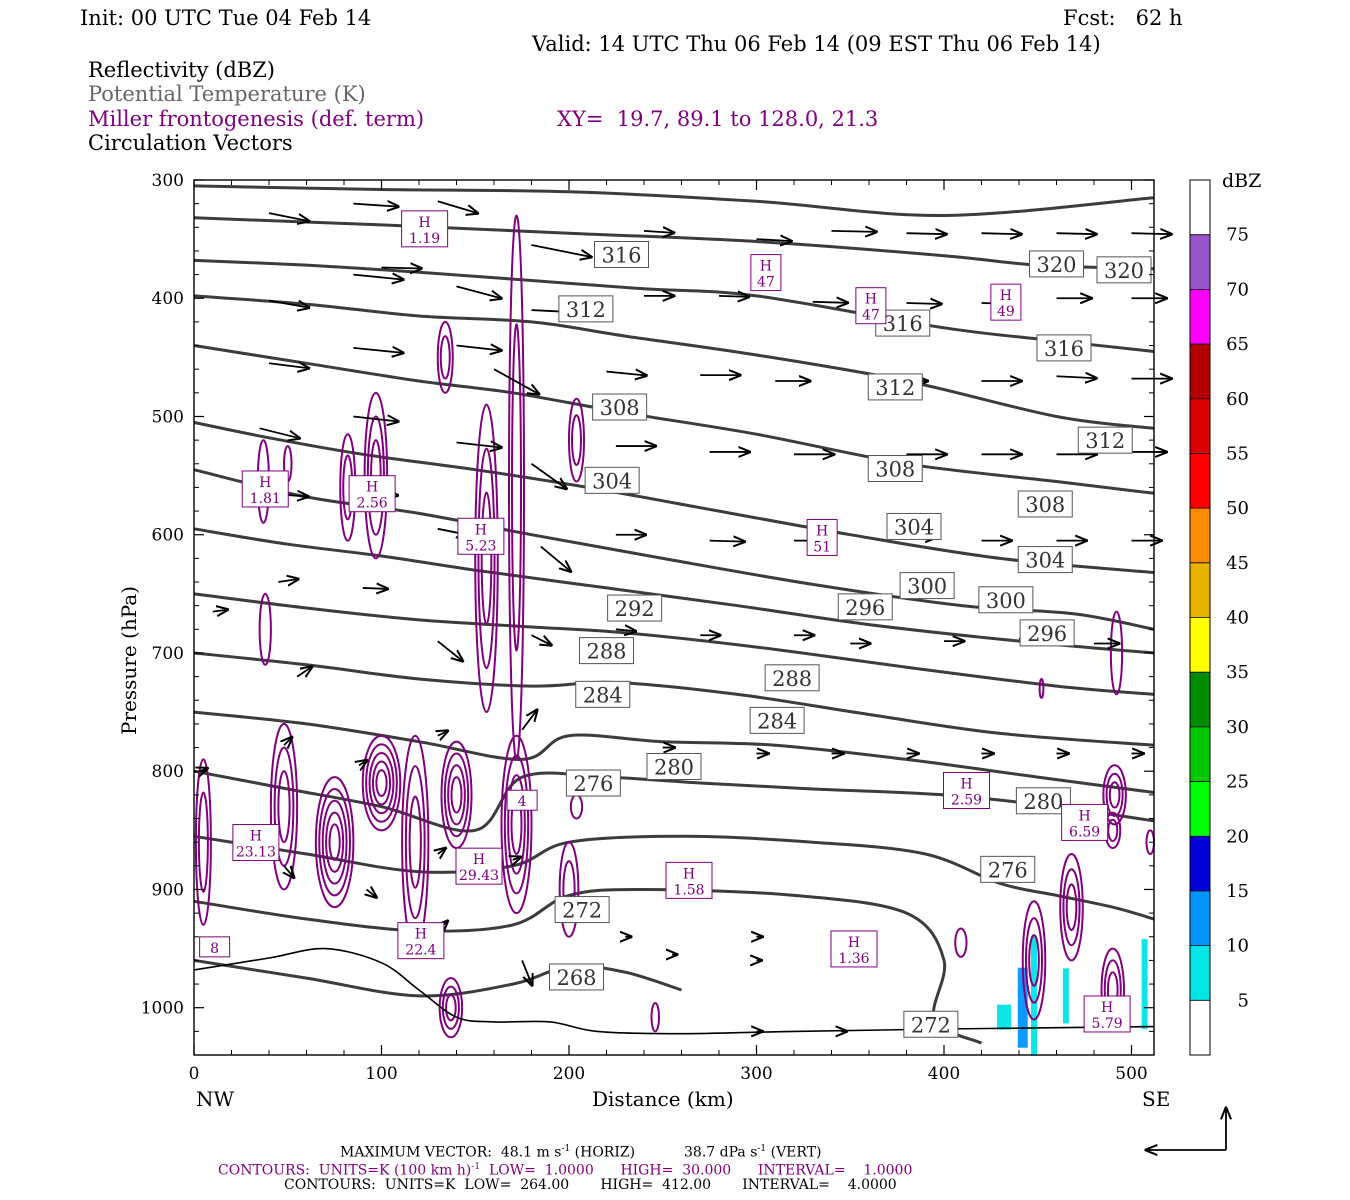 This screenshot has width=1350, height=1200. What do you see at coordinates (593, 784) in the screenshot?
I see `theta-label-276: 276` at bounding box center [593, 784].